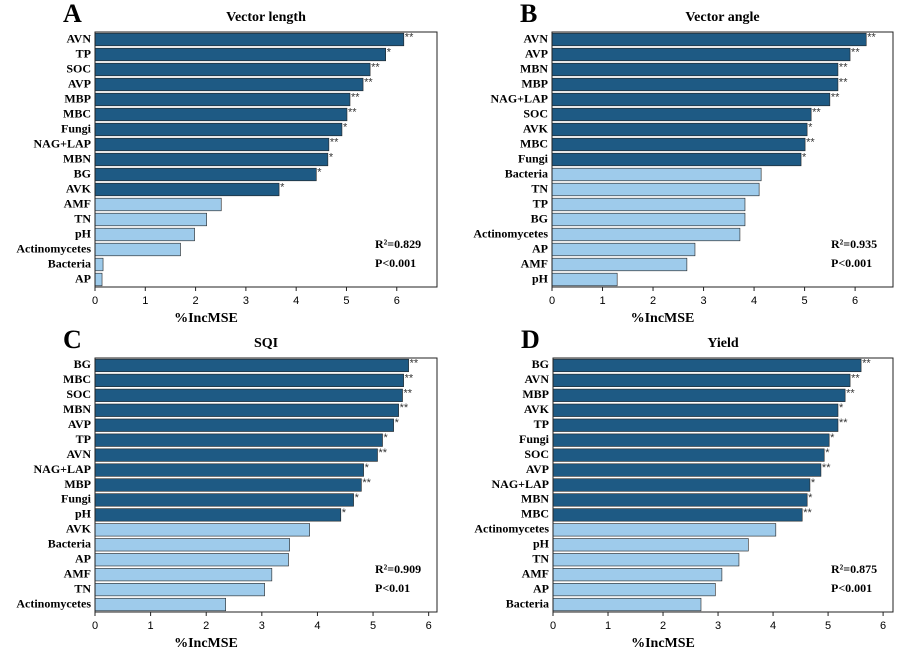 Image resolution: width=907 pixels, height=654 pixels. What do you see at coordinates (317, 626) in the screenshot?
I see `x-tick-label: 4` at bounding box center [317, 626].